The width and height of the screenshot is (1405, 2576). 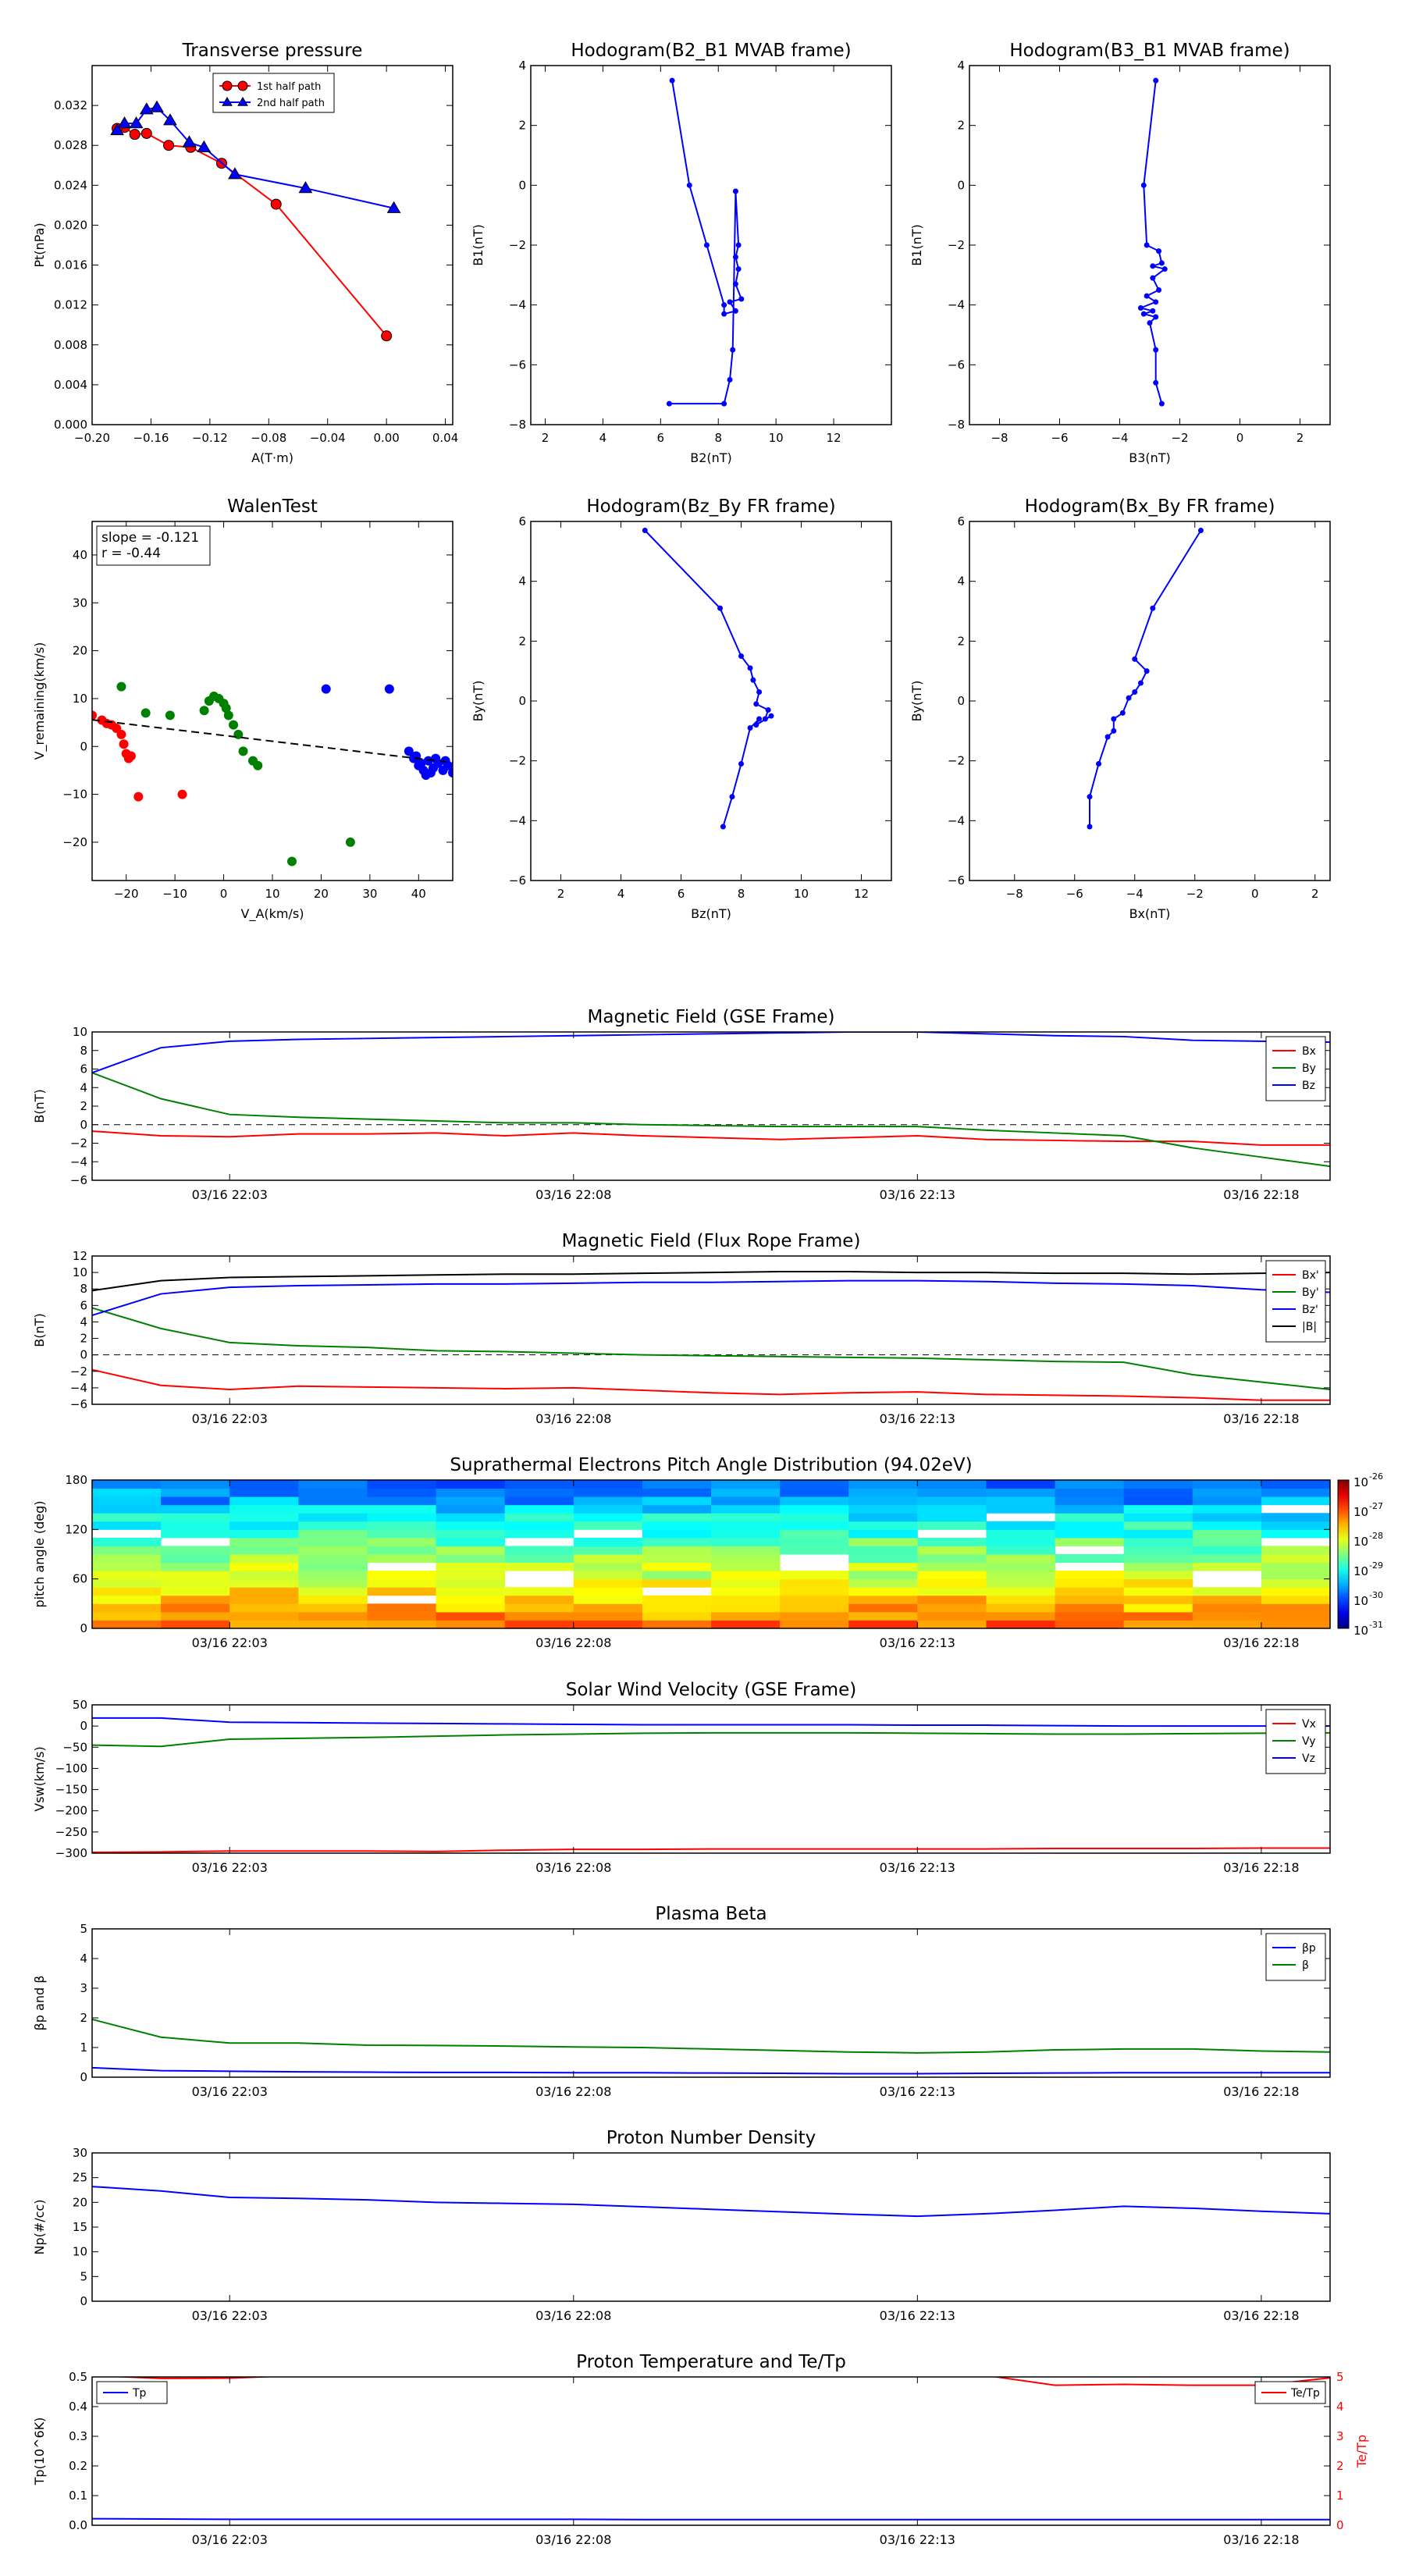 I want to click on y-tick-label: −200, so click(x=71, y=1811).